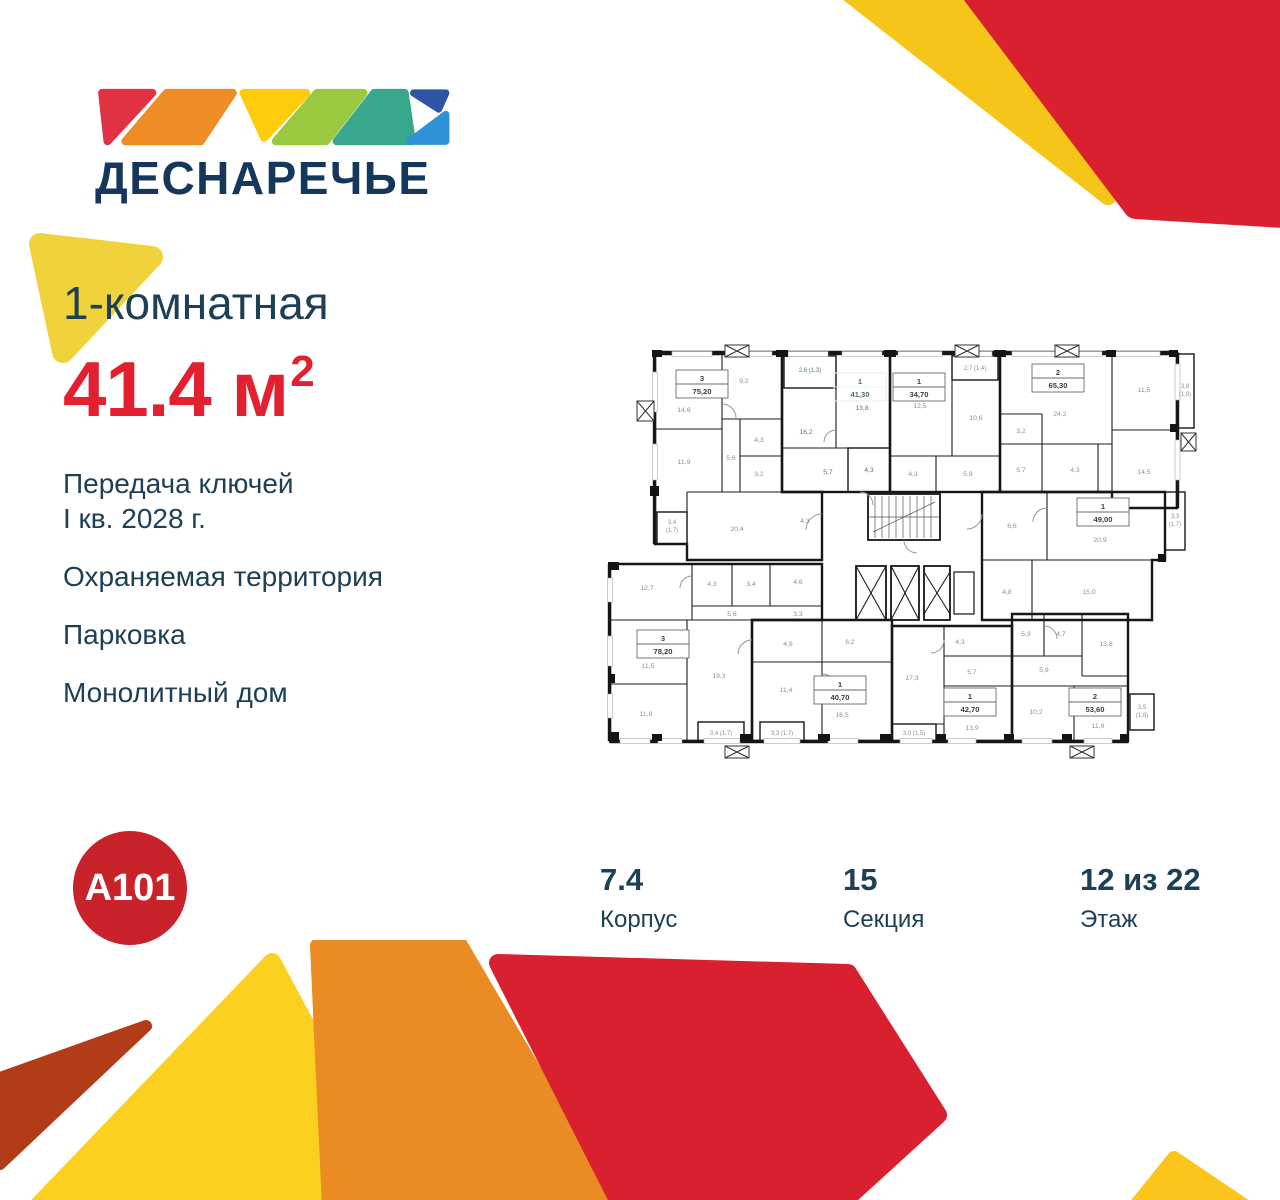 Image resolution: width=1280 pixels, height=1200 pixels. What do you see at coordinates (786, 690) in the screenshot?
I see `room-label: 11,4` at bounding box center [786, 690].